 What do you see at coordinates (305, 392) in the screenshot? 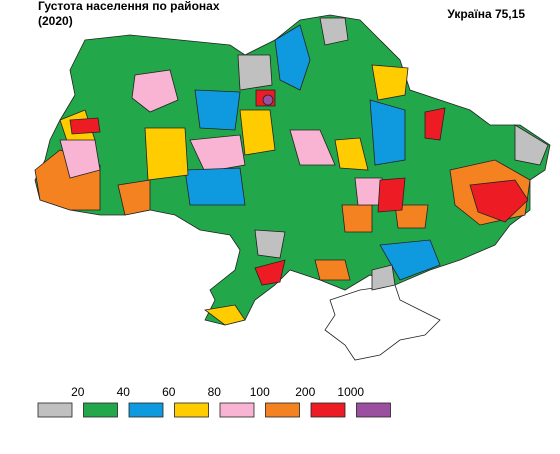
I see `legend-label: 200` at bounding box center [305, 392].